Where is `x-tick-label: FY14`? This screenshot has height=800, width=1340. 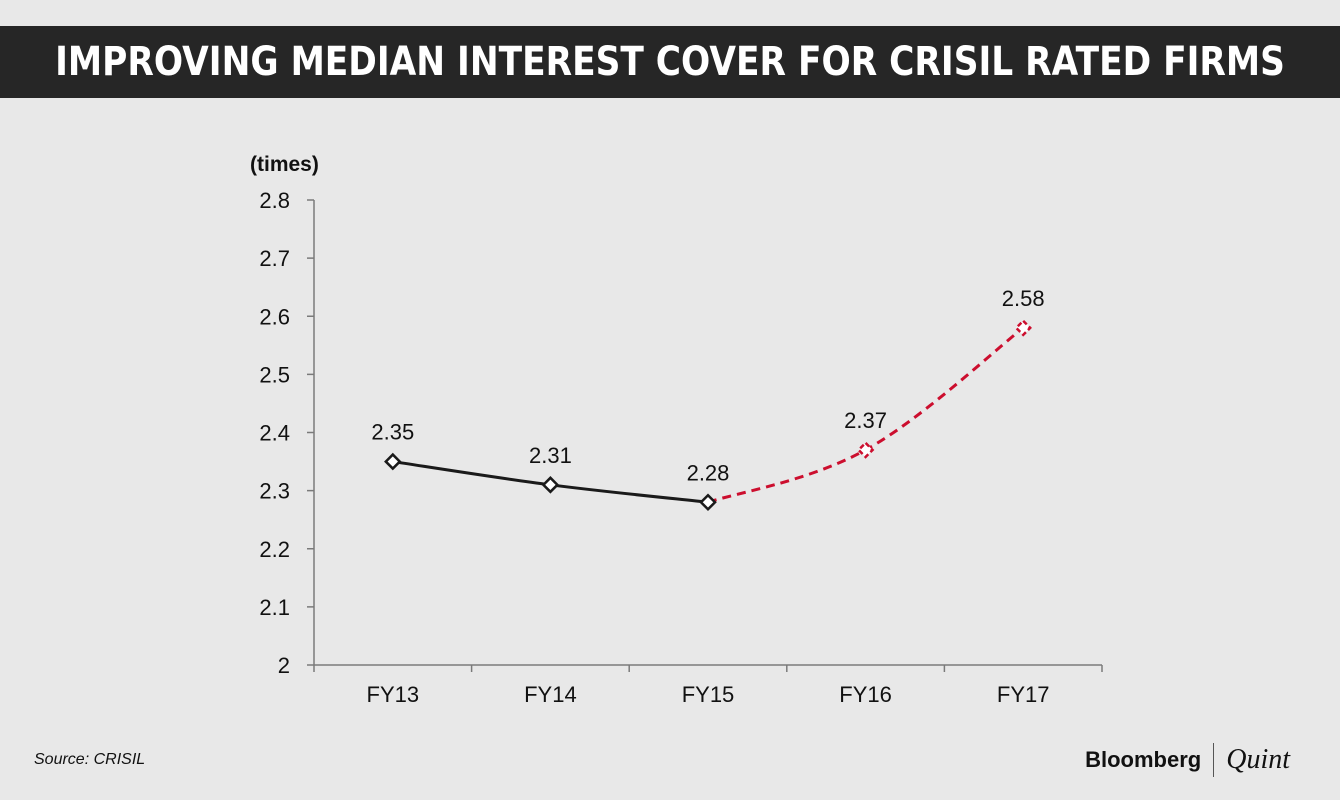
x-tick-label: FY14 is located at coordinates (550, 694).